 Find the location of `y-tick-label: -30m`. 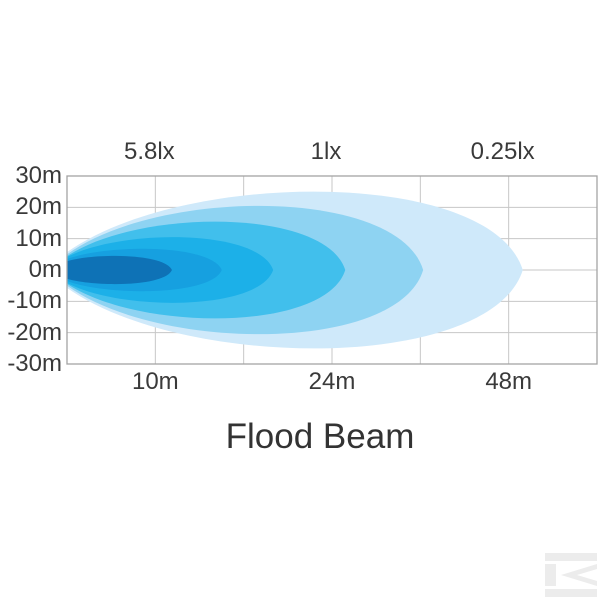

y-tick-label: -30m is located at coordinates (34, 363).